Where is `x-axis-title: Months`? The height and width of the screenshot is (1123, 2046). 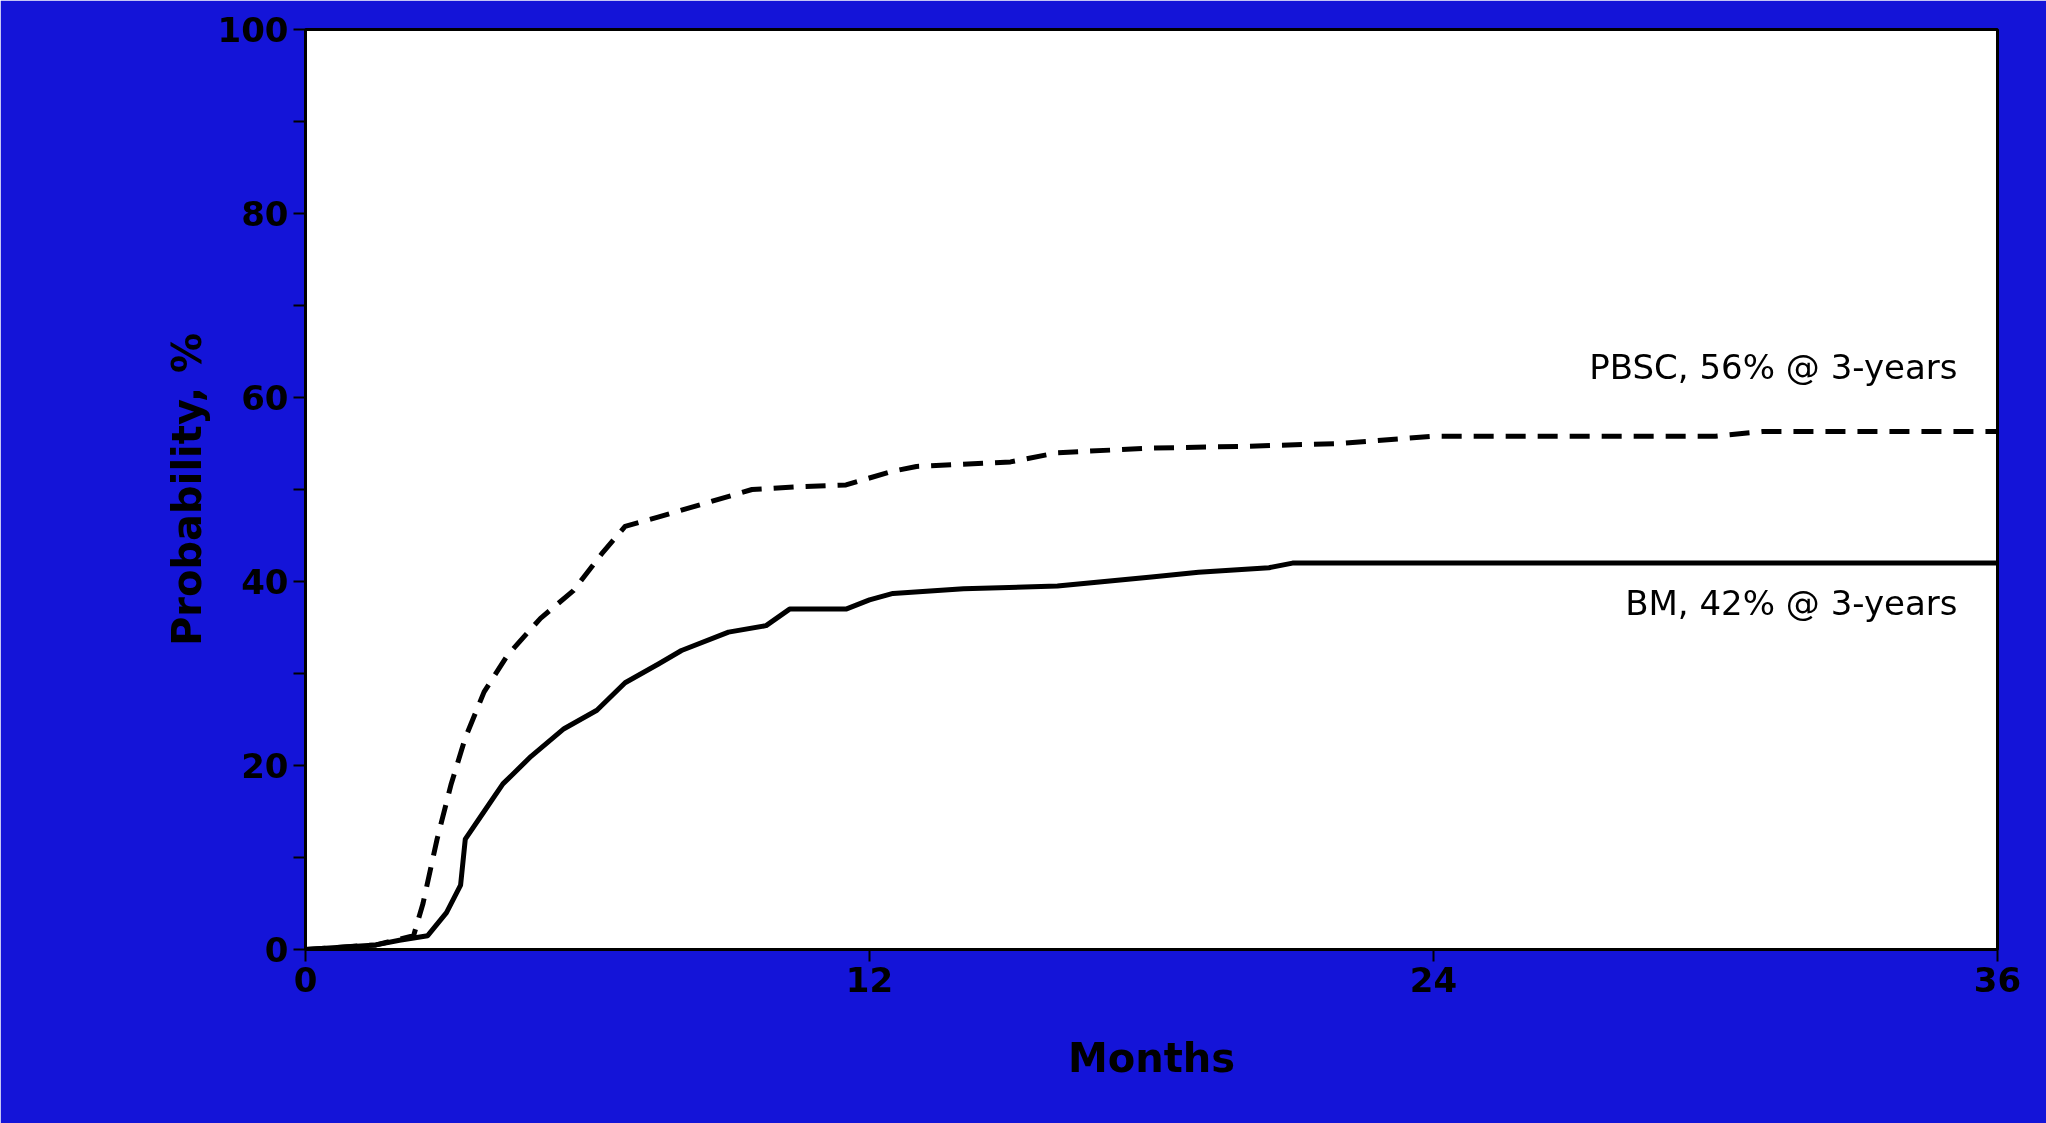
x-axis-title: Months is located at coordinates (1151, 1057).